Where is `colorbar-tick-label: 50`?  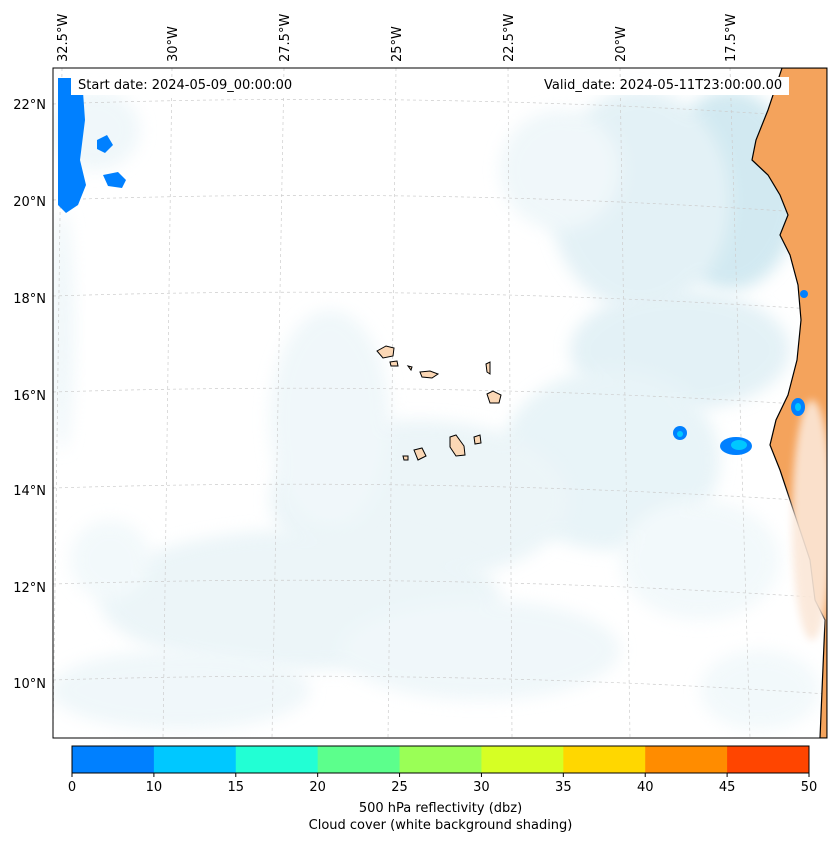 colorbar-tick-label: 50 is located at coordinates (809, 787).